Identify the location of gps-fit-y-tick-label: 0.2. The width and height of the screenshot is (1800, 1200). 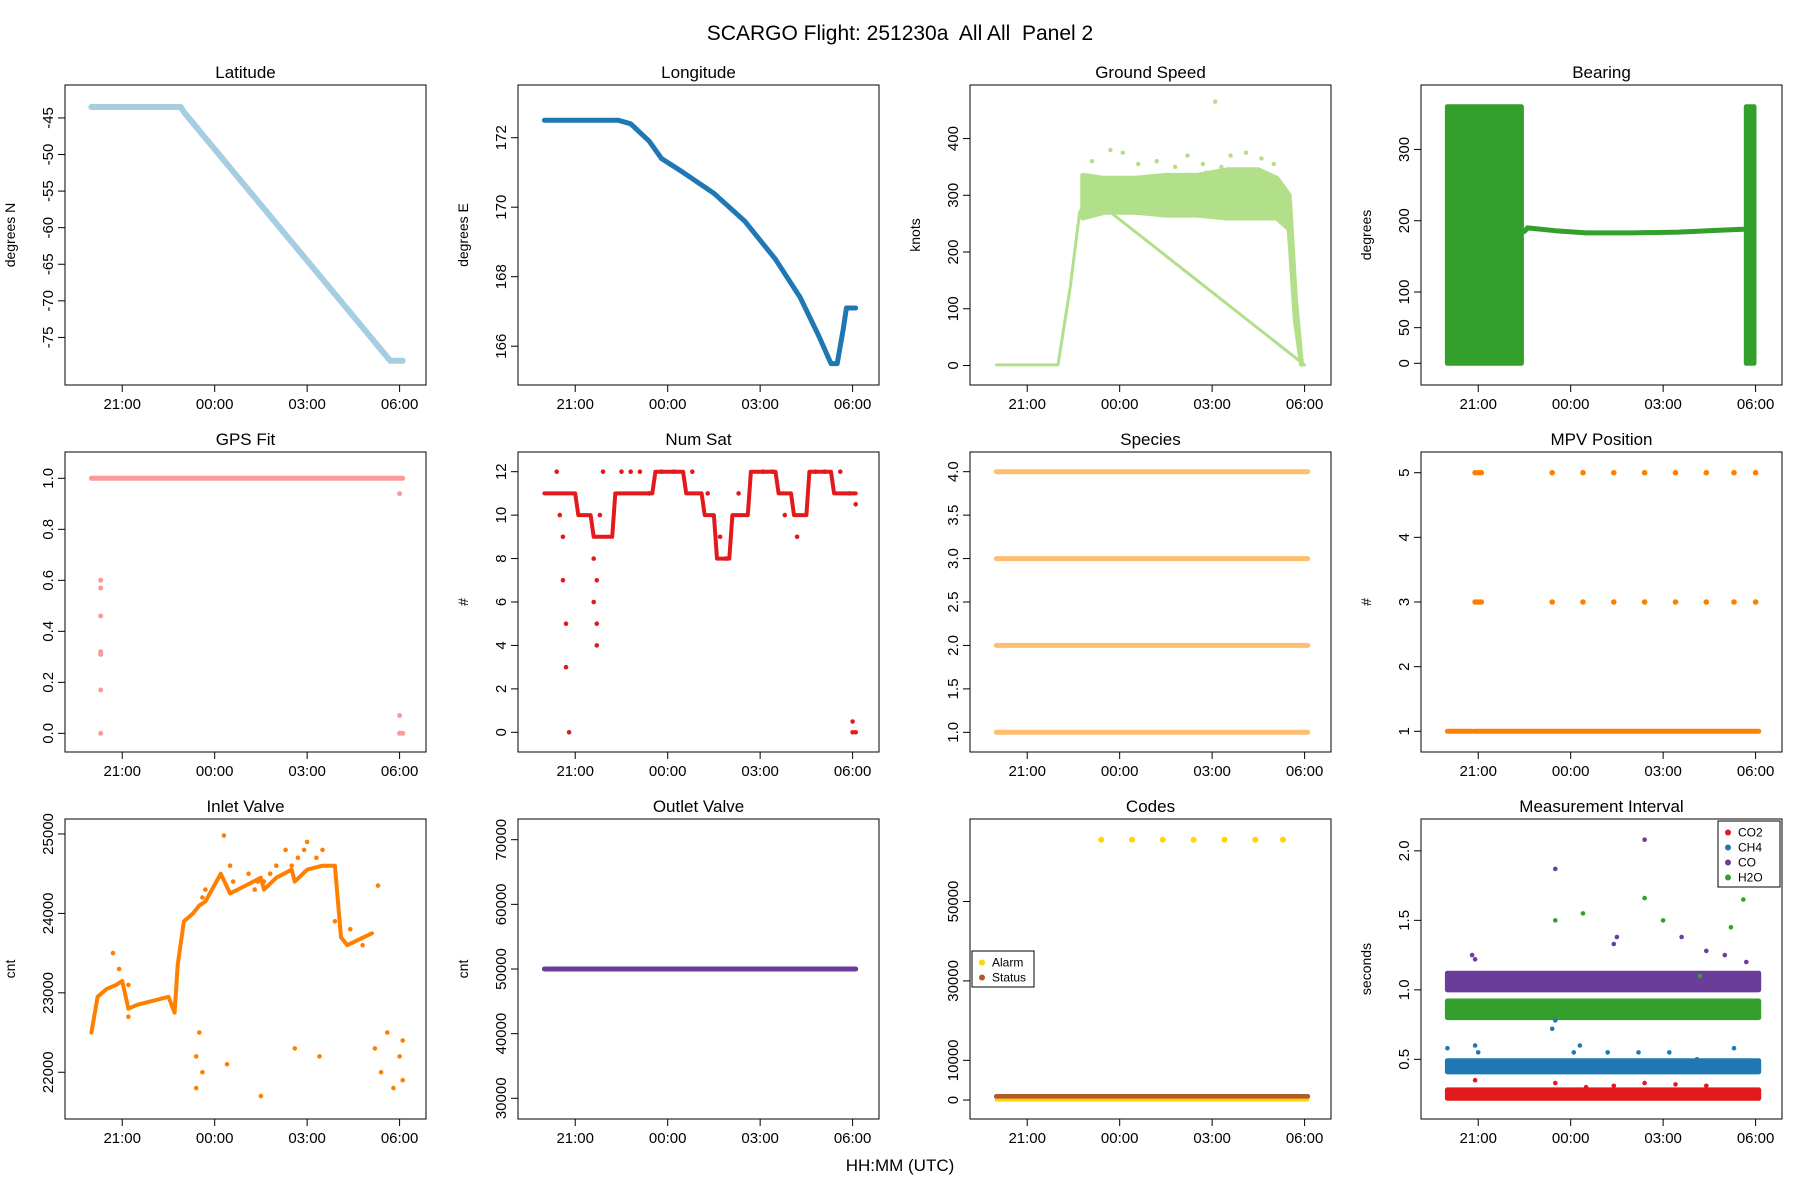
(48, 682).